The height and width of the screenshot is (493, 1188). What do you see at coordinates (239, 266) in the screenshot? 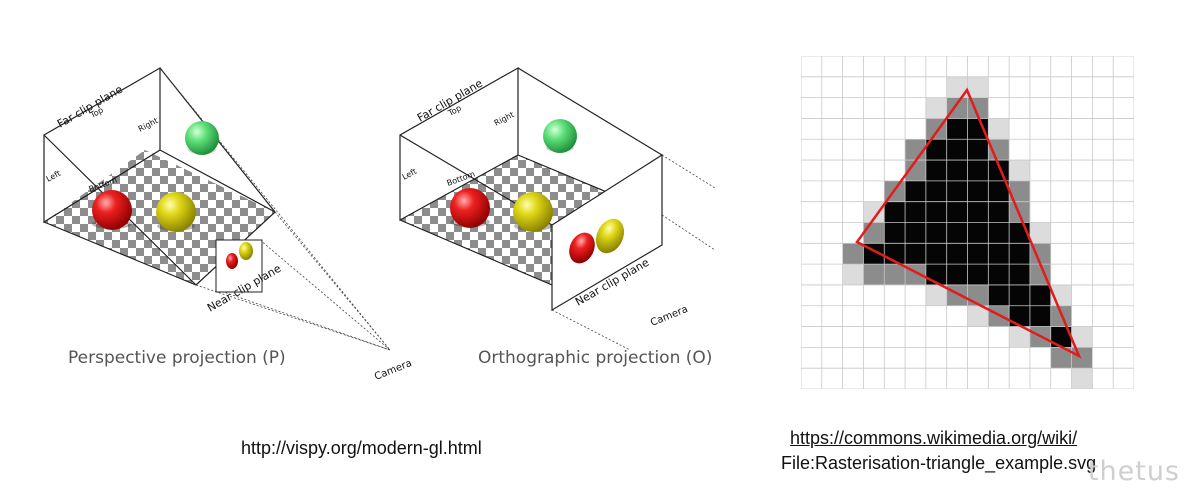
I see `near-clip-plane` at bounding box center [239, 266].